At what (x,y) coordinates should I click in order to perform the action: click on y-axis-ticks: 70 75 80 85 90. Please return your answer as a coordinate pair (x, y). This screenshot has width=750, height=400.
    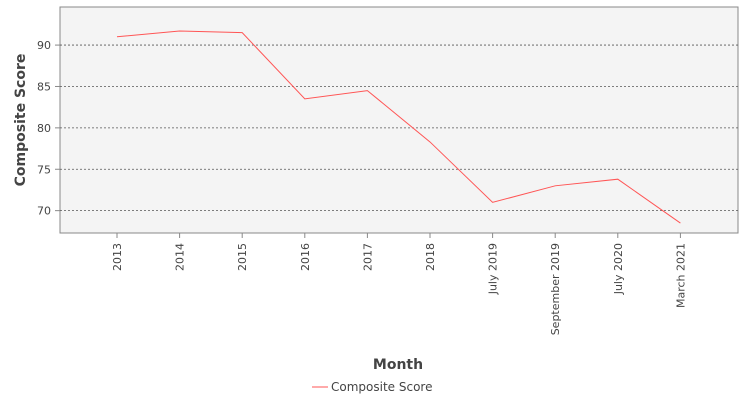
    Looking at the image, I should click on (48, 128).